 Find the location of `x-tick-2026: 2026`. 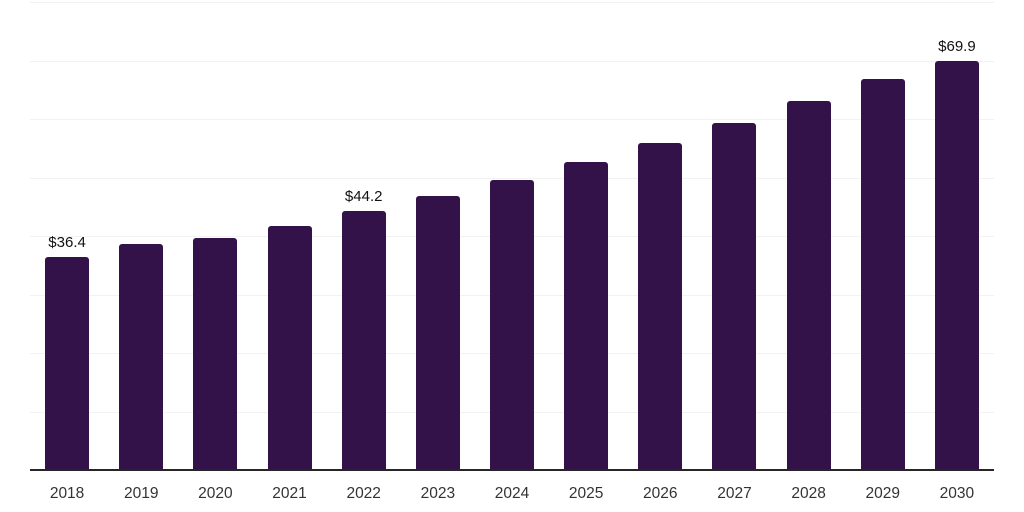

x-tick-2026: 2026 is located at coordinates (660, 493).